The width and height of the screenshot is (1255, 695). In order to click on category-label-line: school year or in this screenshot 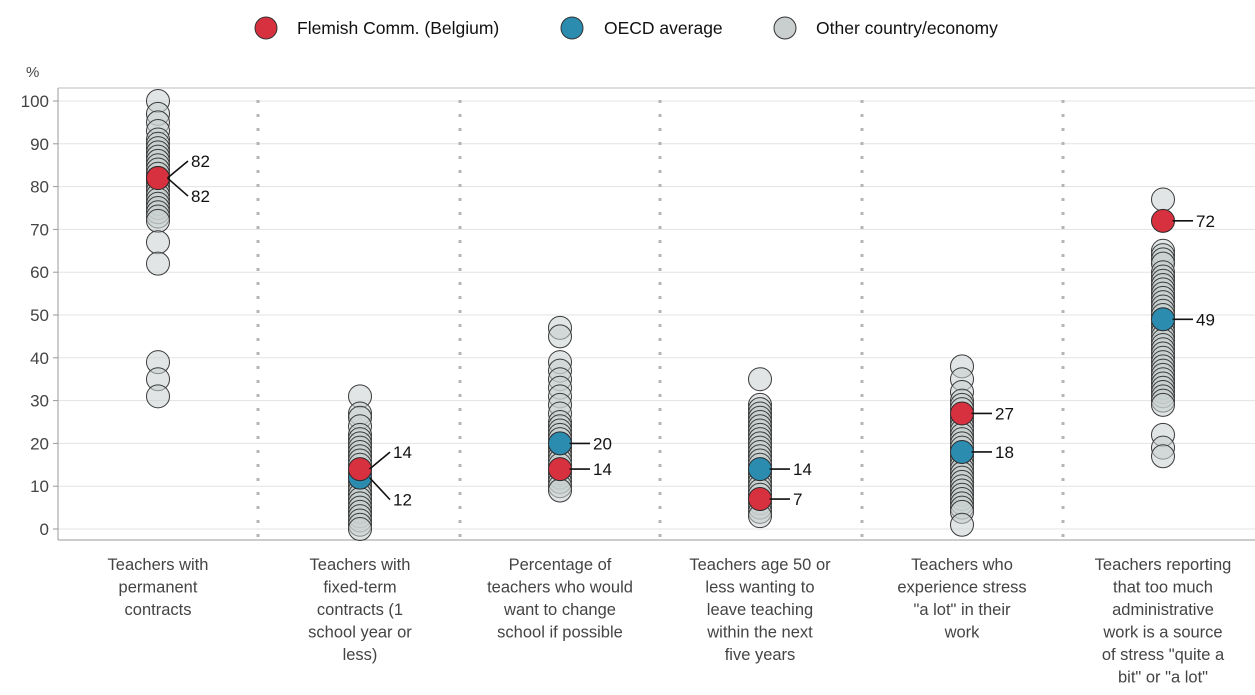, I will do `click(360, 633)`.